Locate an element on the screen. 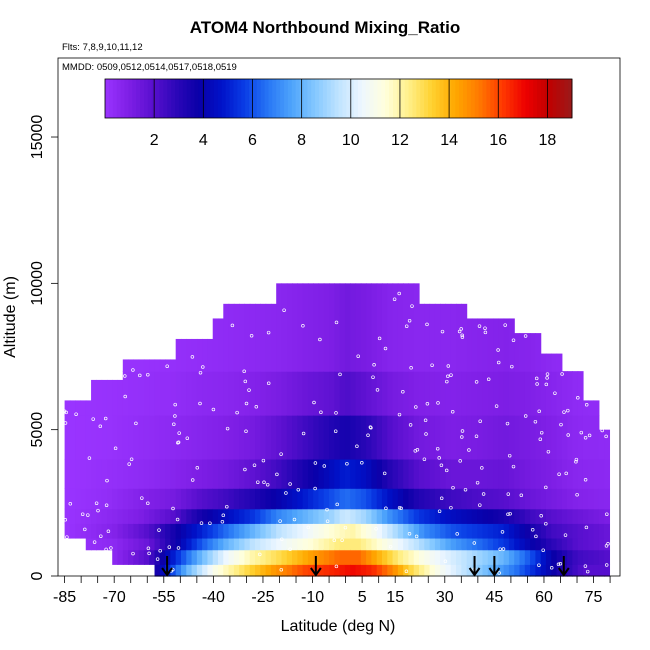 This screenshot has width=650, height=650. x-tick-label: 60 is located at coordinates (544, 597).